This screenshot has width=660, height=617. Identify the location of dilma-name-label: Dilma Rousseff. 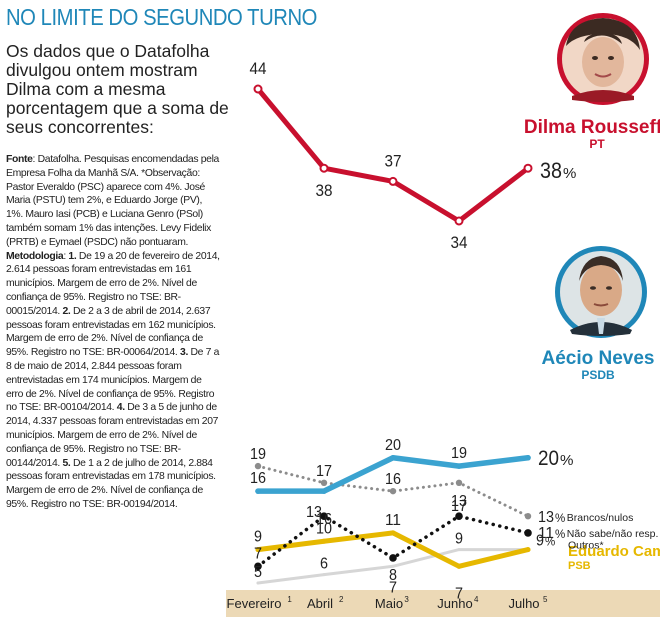
(592, 127).